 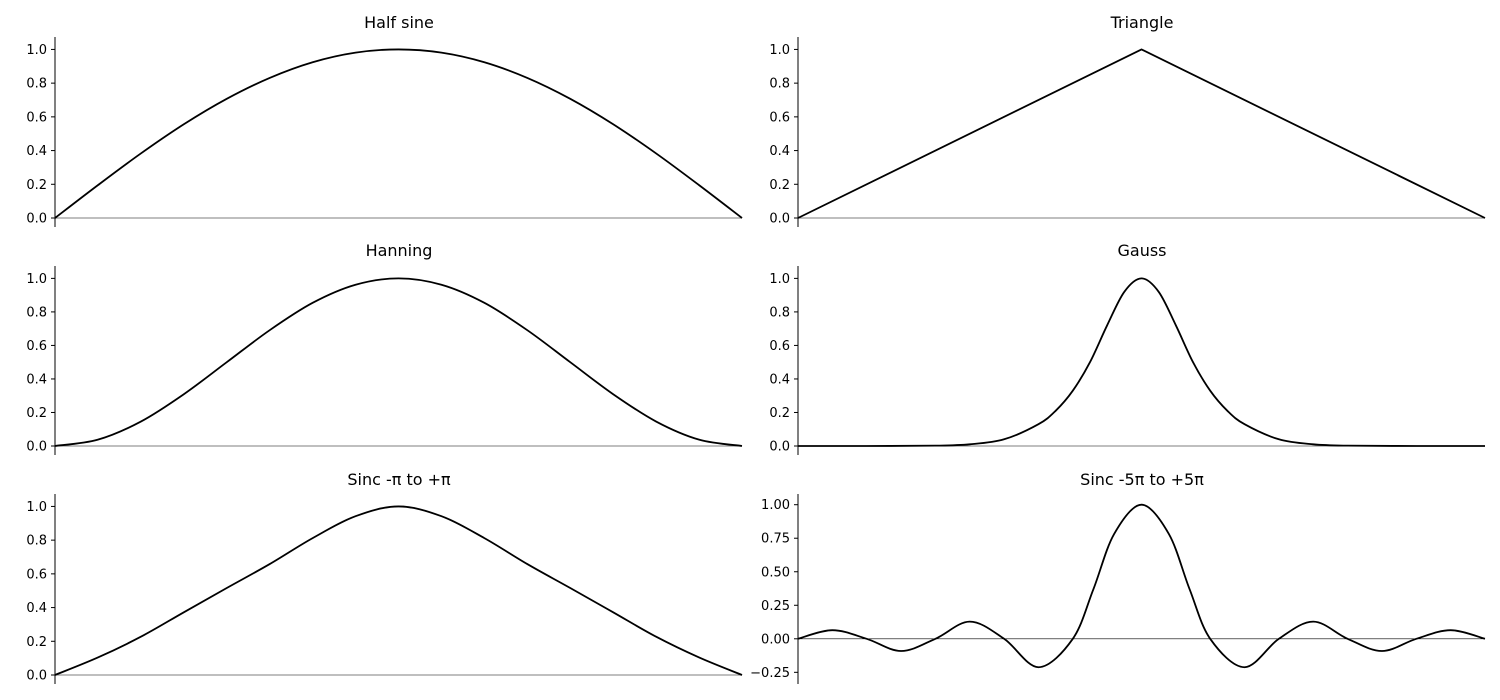 I want to click on y-tick-label: −0.25, so click(x=770, y=673).